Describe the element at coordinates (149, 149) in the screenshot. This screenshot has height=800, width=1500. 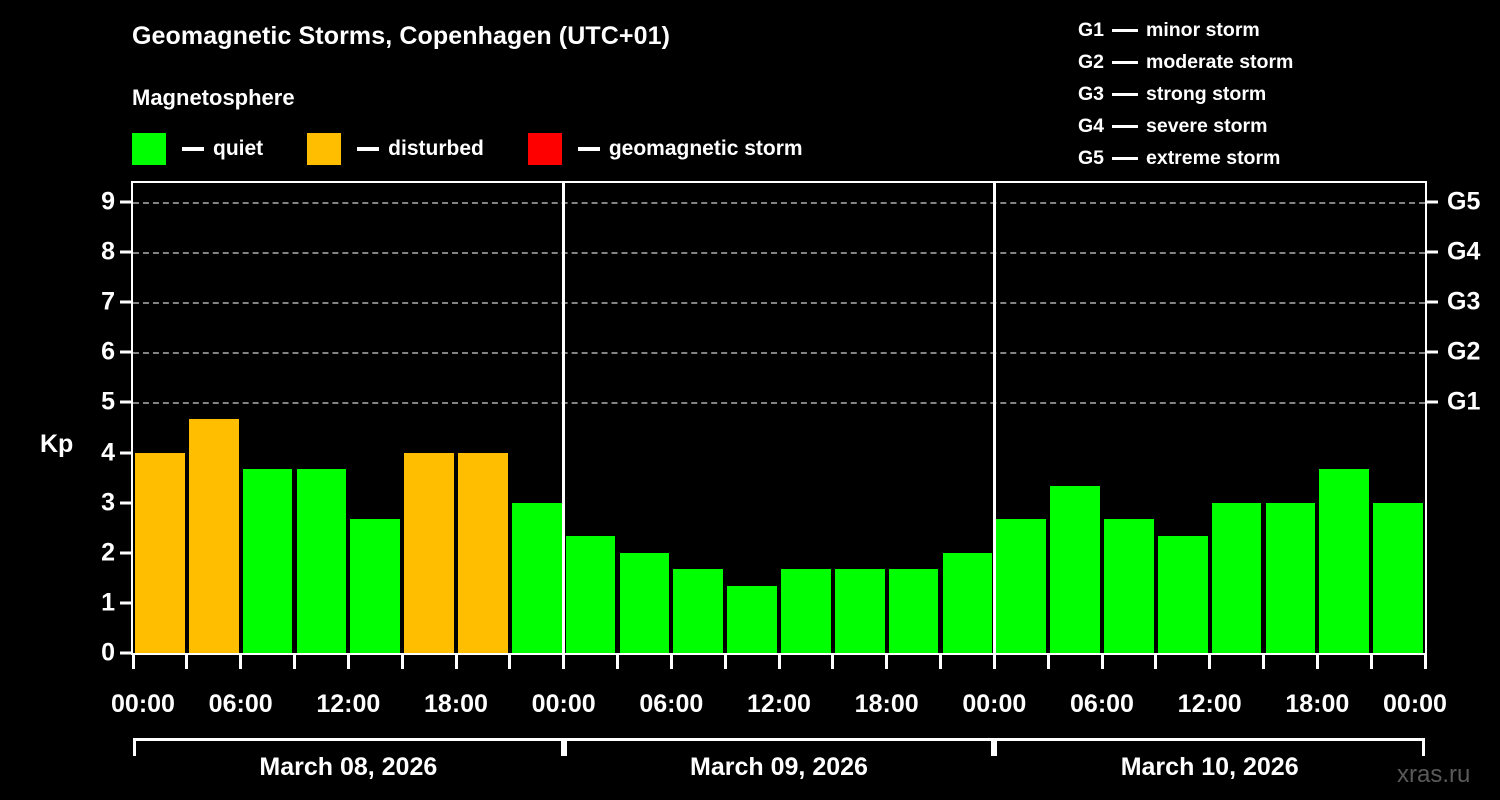
I see `quiet-swatch` at that location.